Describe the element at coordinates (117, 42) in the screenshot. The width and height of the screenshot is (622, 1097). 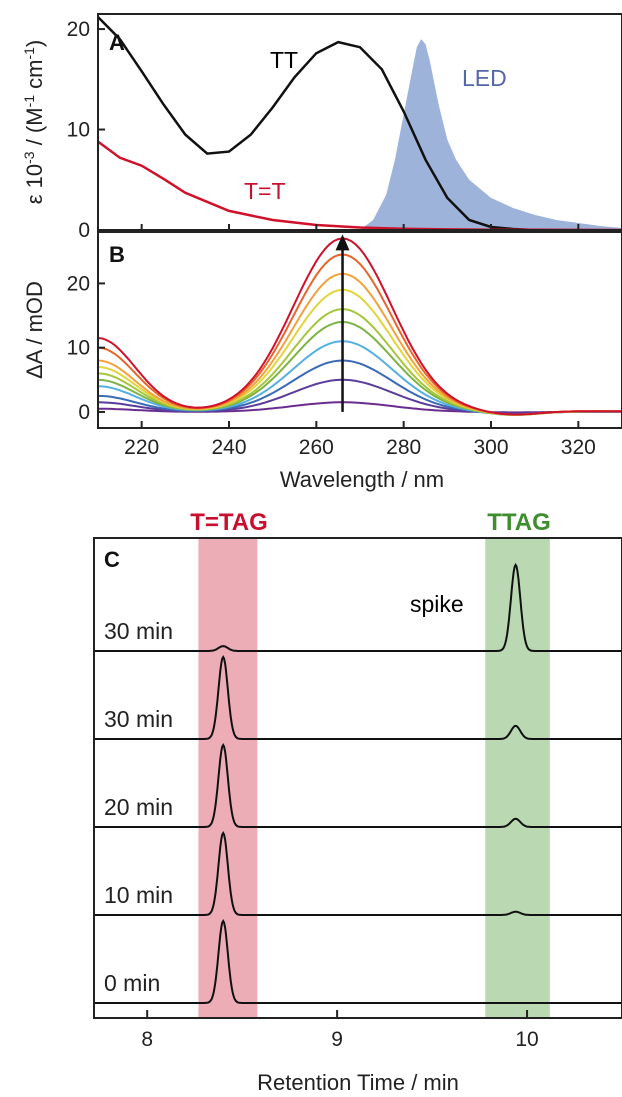
I see `panel-a-letter: A` at that location.